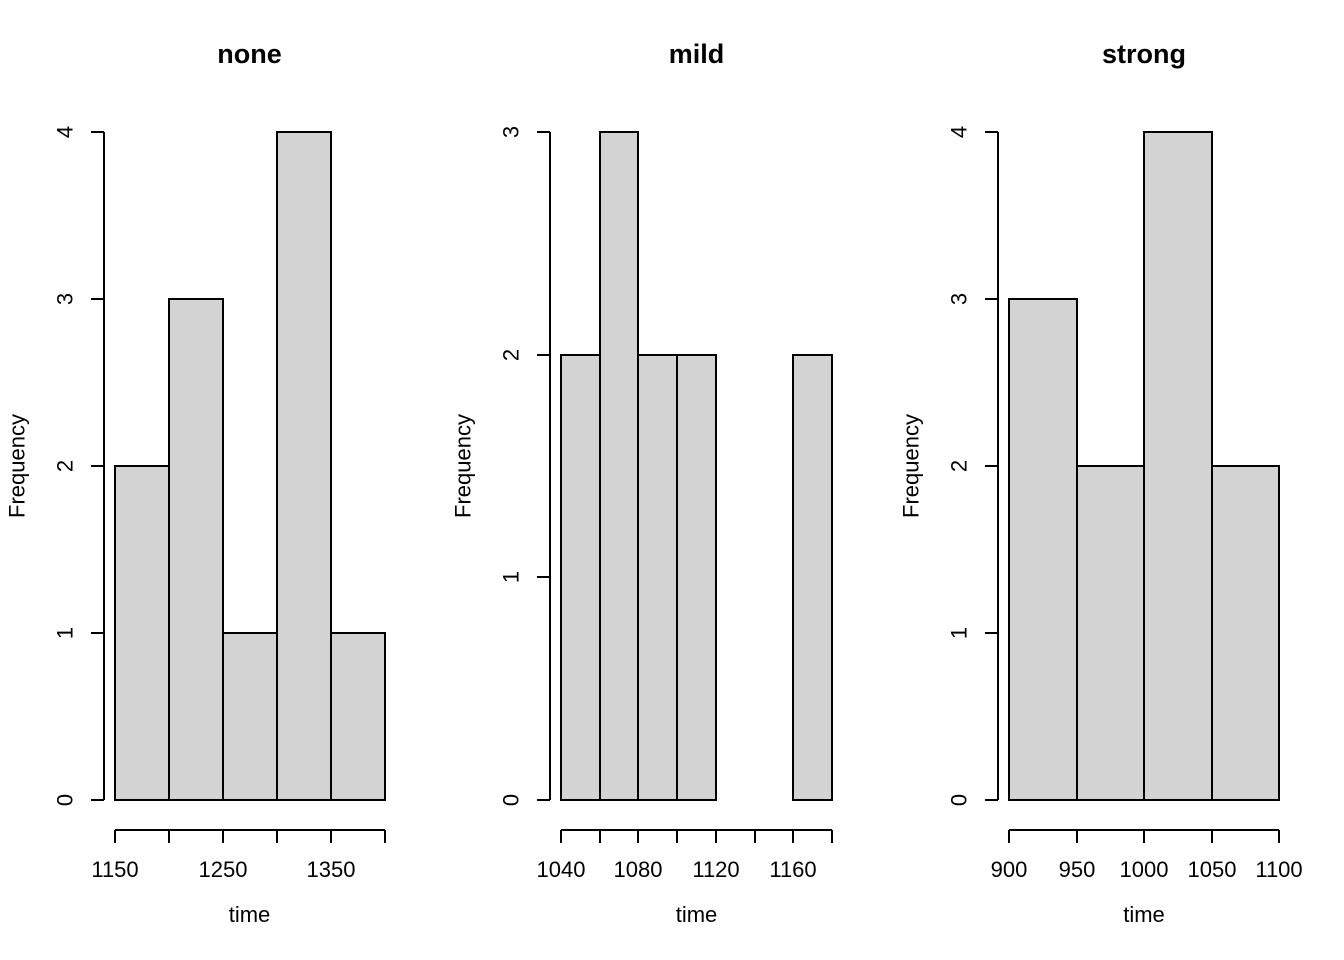 The width and height of the screenshot is (1344, 960). What do you see at coordinates (1144, 54) in the screenshot?
I see `panel-title: strong` at bounding box center [1144, 54].